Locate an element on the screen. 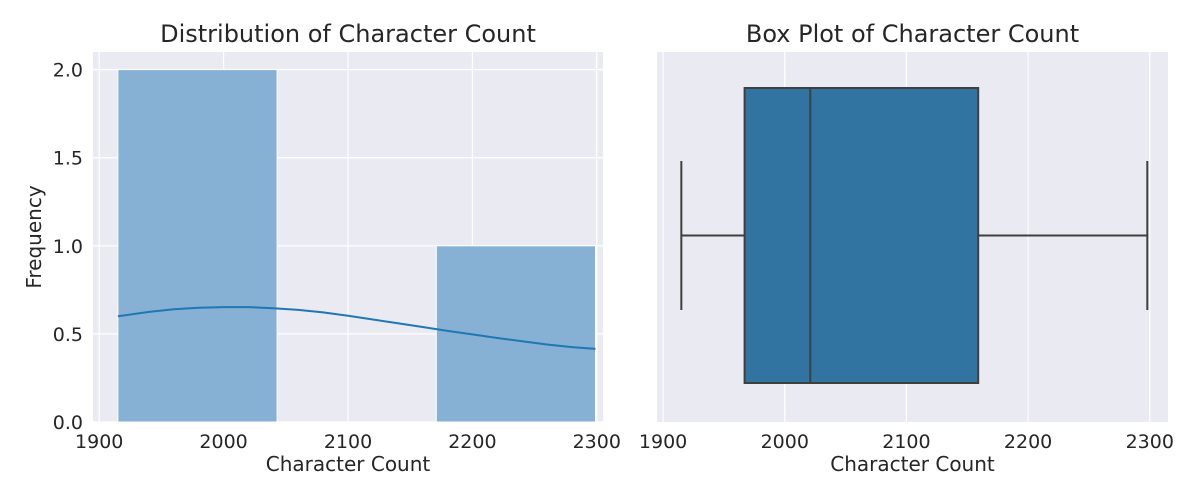  histogram-y-tick-label: 1.5 is located at coordinates (68, 159).